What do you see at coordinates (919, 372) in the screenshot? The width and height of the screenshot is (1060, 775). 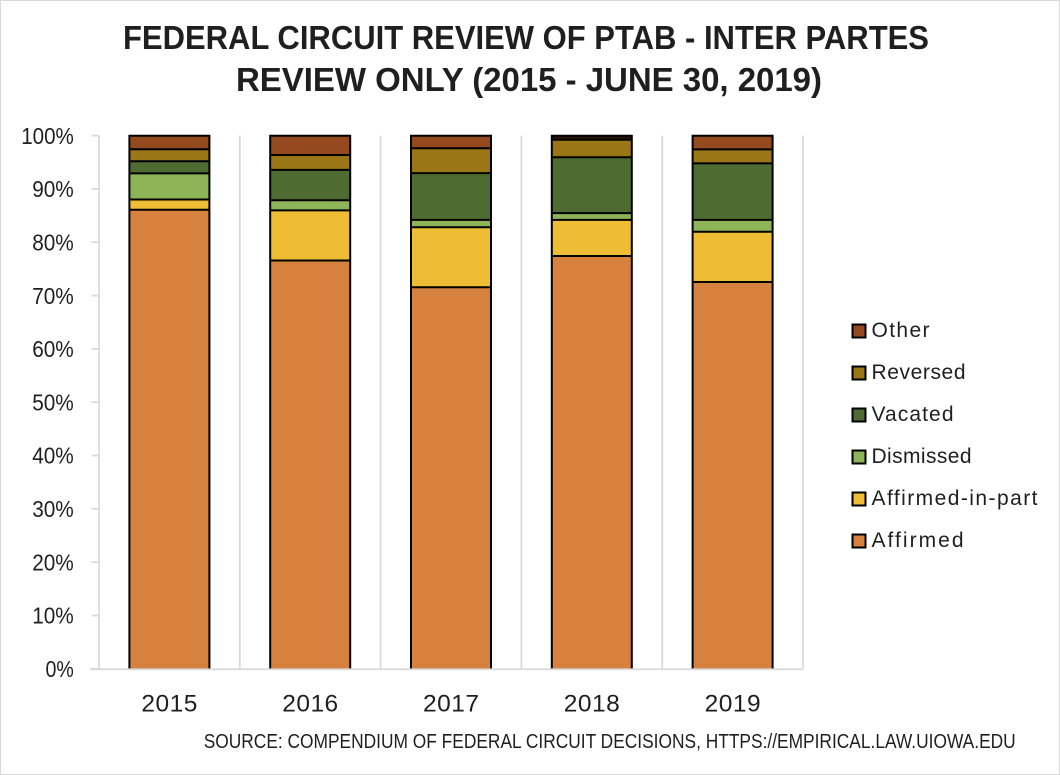 I see `svg-text: Reversed` at bounding box center [919, 372].